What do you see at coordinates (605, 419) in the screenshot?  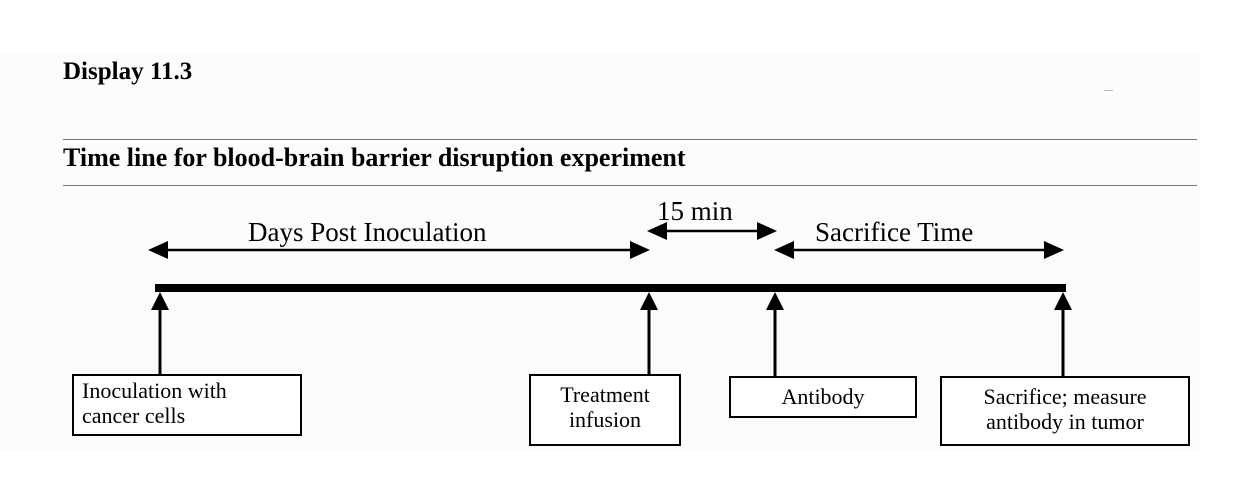 I see `event-treatment-line2: infusion` at bounding box center [605, 419].